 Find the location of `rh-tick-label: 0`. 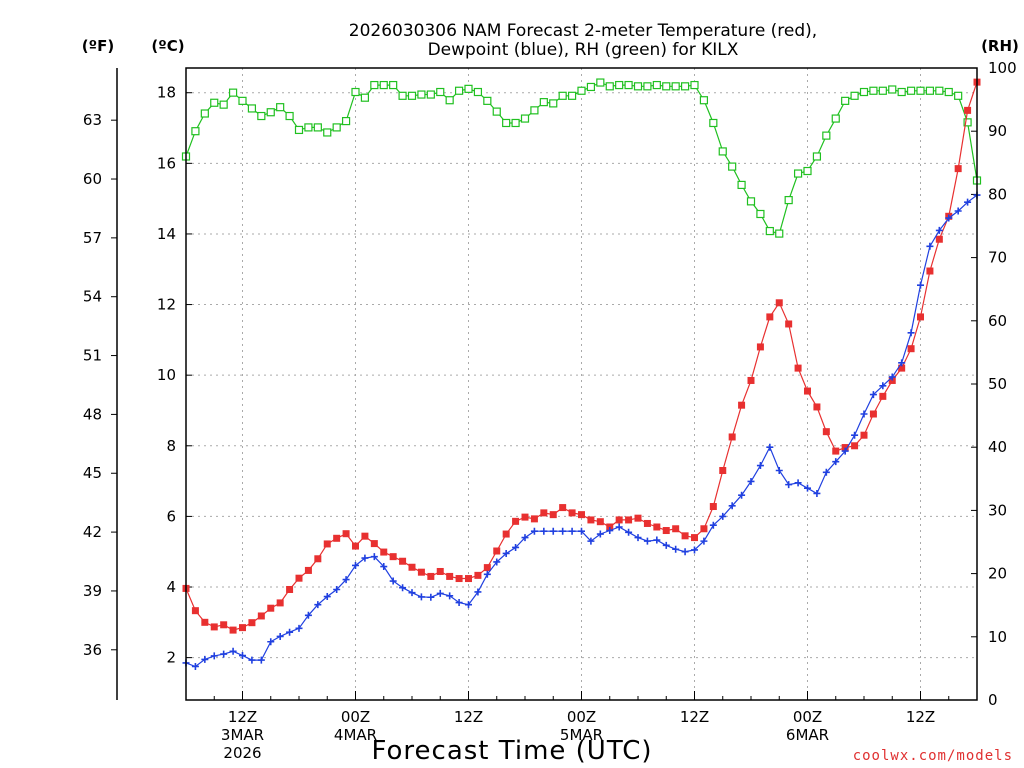

rh-tick-label: 0 is located at coordinates (993, 700).